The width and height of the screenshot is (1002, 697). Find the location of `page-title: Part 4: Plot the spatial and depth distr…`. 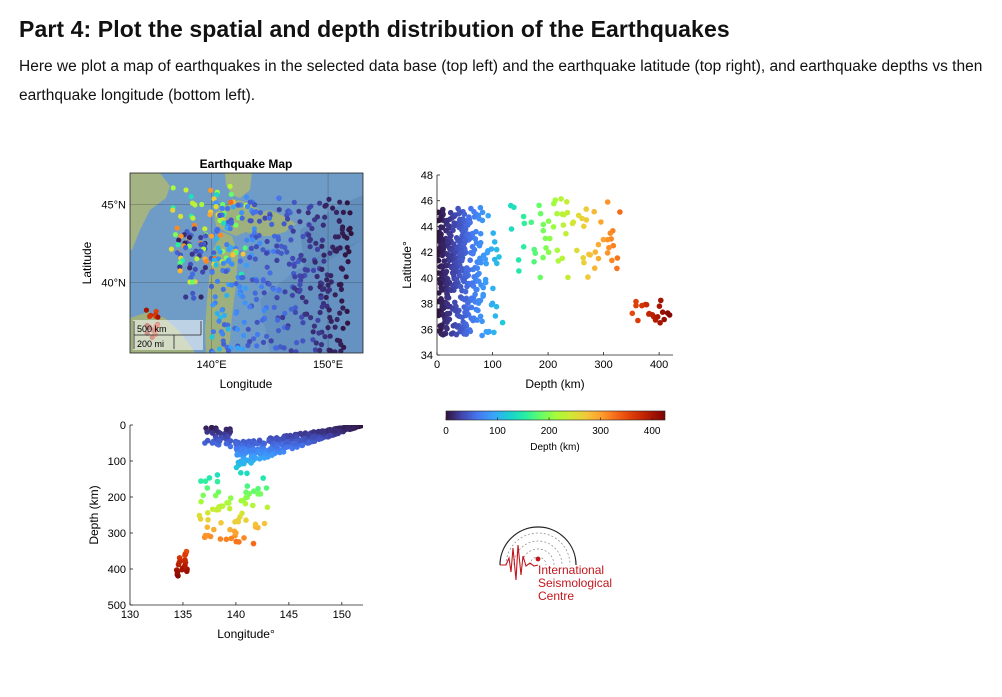

page-title: Part 4: Plot the spatial and depth distr… is located at coordinates (374, 29).